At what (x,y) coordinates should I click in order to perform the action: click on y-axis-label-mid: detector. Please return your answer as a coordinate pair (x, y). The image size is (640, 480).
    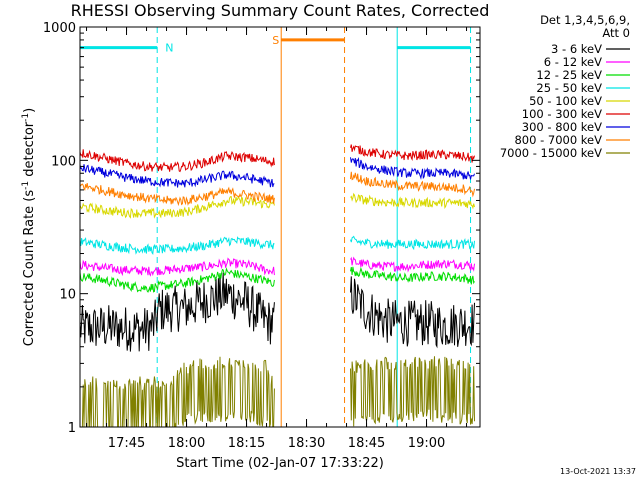
    Looking at the image, I should click on (29, 151).